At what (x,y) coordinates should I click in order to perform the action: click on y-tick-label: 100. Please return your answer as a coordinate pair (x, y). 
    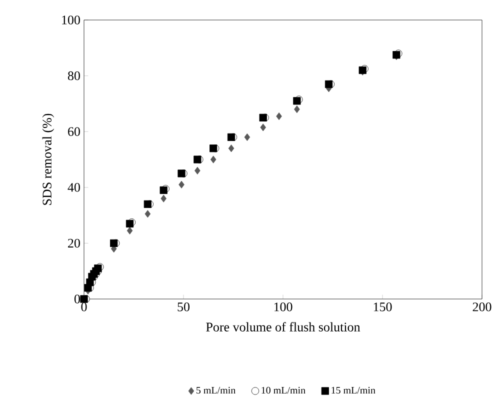
    Looking at the image, I should click on (71, 20).